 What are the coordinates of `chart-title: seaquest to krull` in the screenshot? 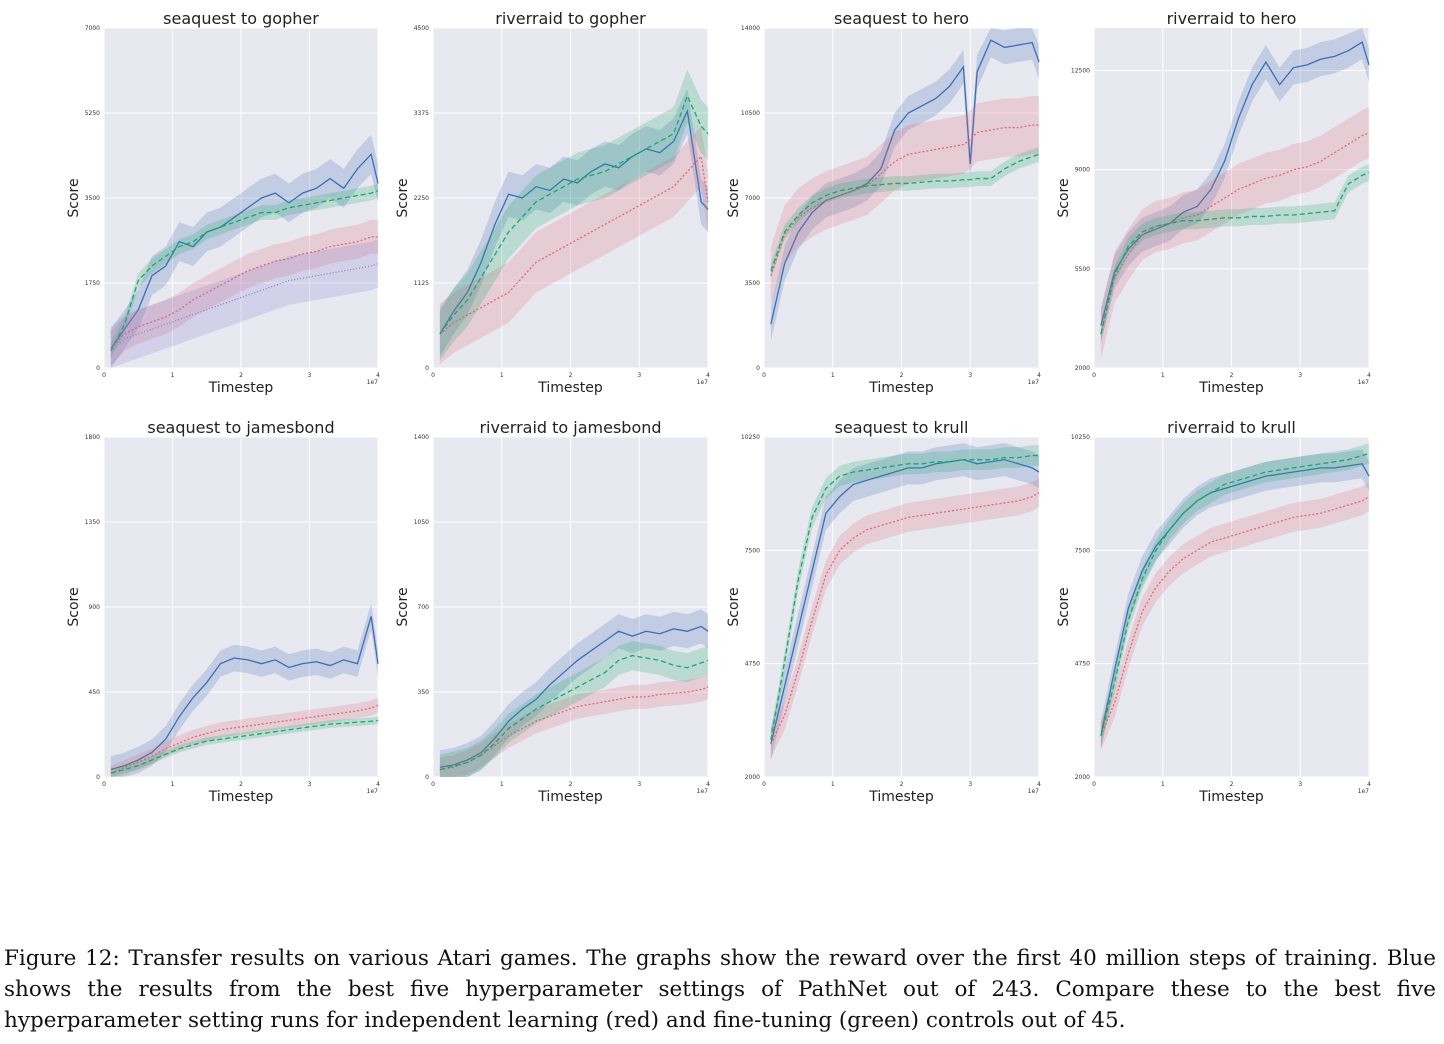 It's located at (902, 427).